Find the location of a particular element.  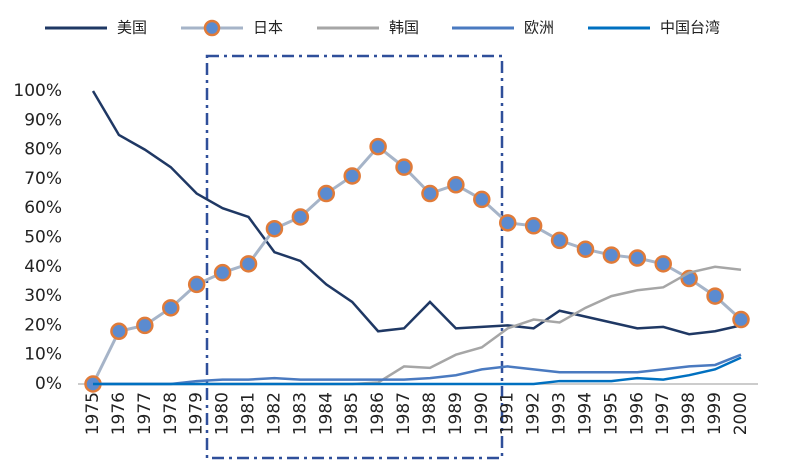

x-tick-label: 1997 is located at coordinates (663, 413).